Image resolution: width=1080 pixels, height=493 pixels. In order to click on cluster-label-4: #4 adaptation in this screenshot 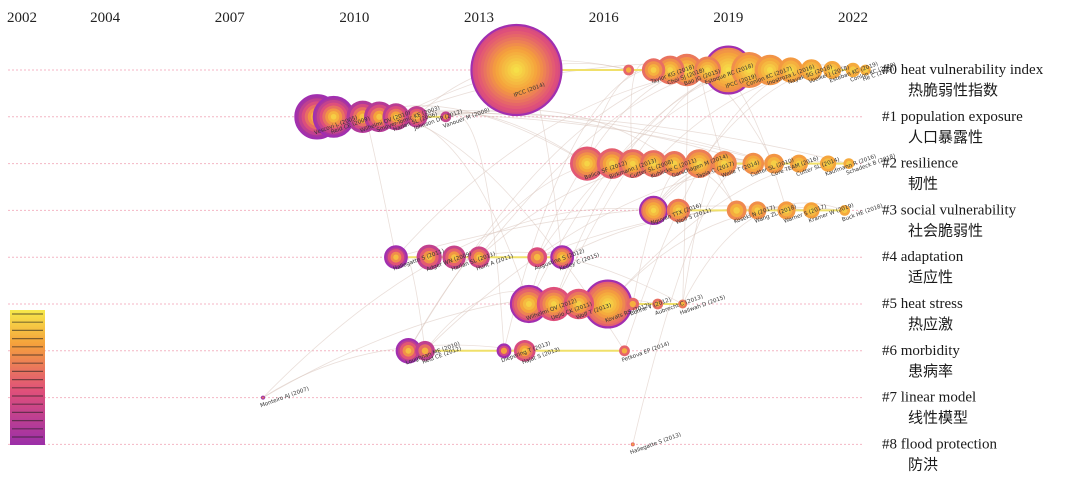, I will do `click(923, 257)`.